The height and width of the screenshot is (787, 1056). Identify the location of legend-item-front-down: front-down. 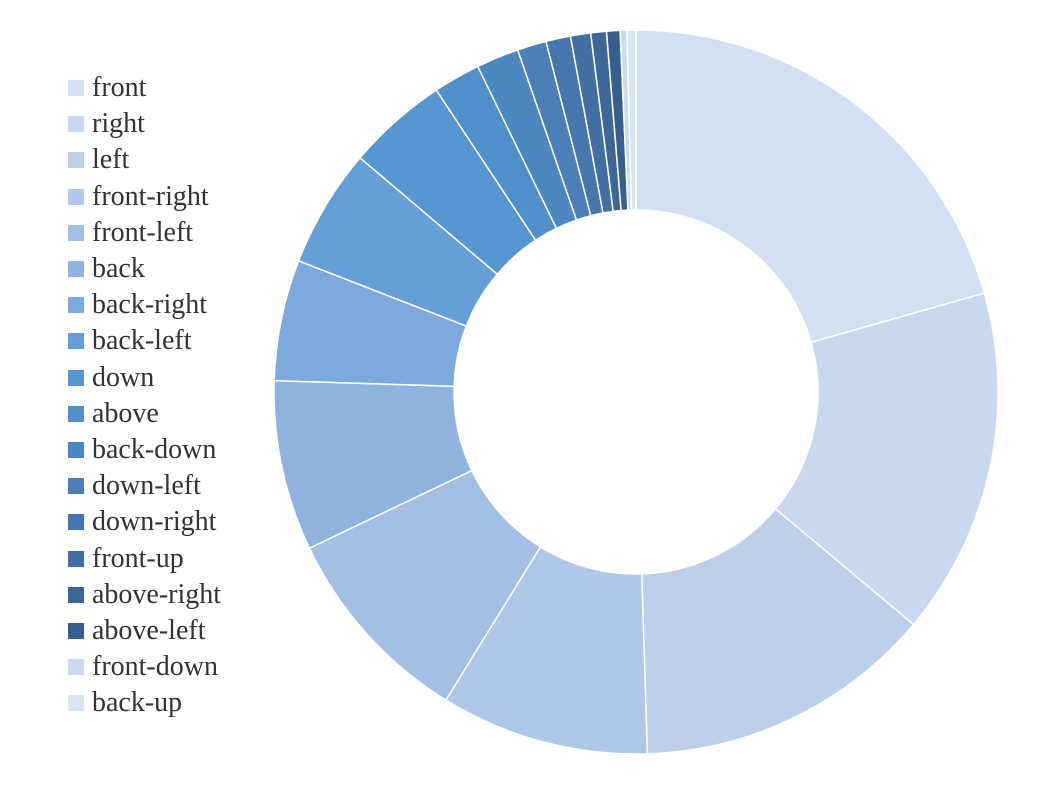
(144, 667).